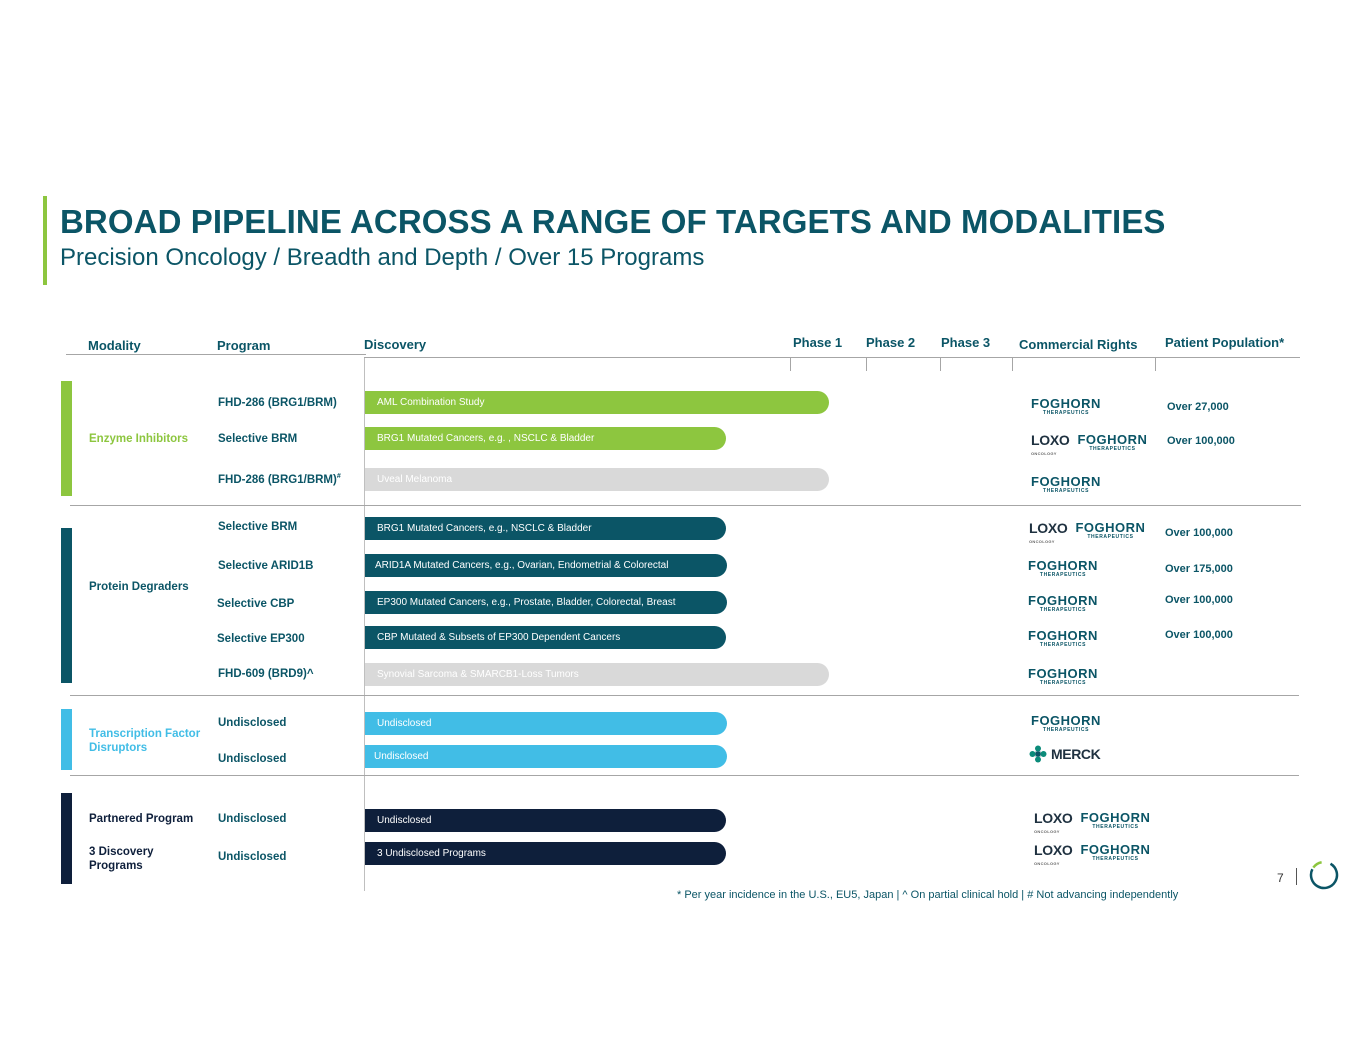  Describe the element at coordinates (1324, 875) in the screenshot. I see `foghorn-ring-icon` at that location.